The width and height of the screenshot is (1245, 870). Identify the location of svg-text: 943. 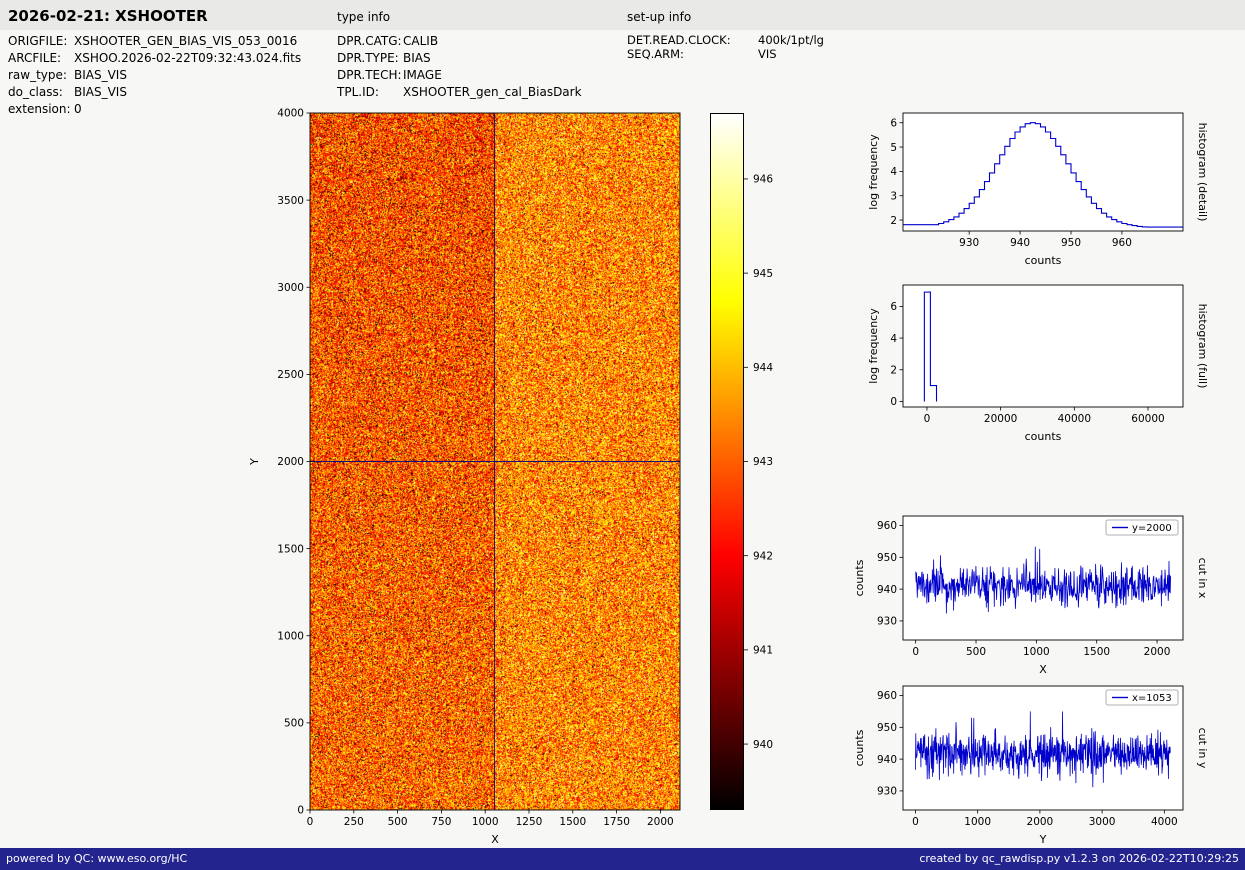
(763, 462).